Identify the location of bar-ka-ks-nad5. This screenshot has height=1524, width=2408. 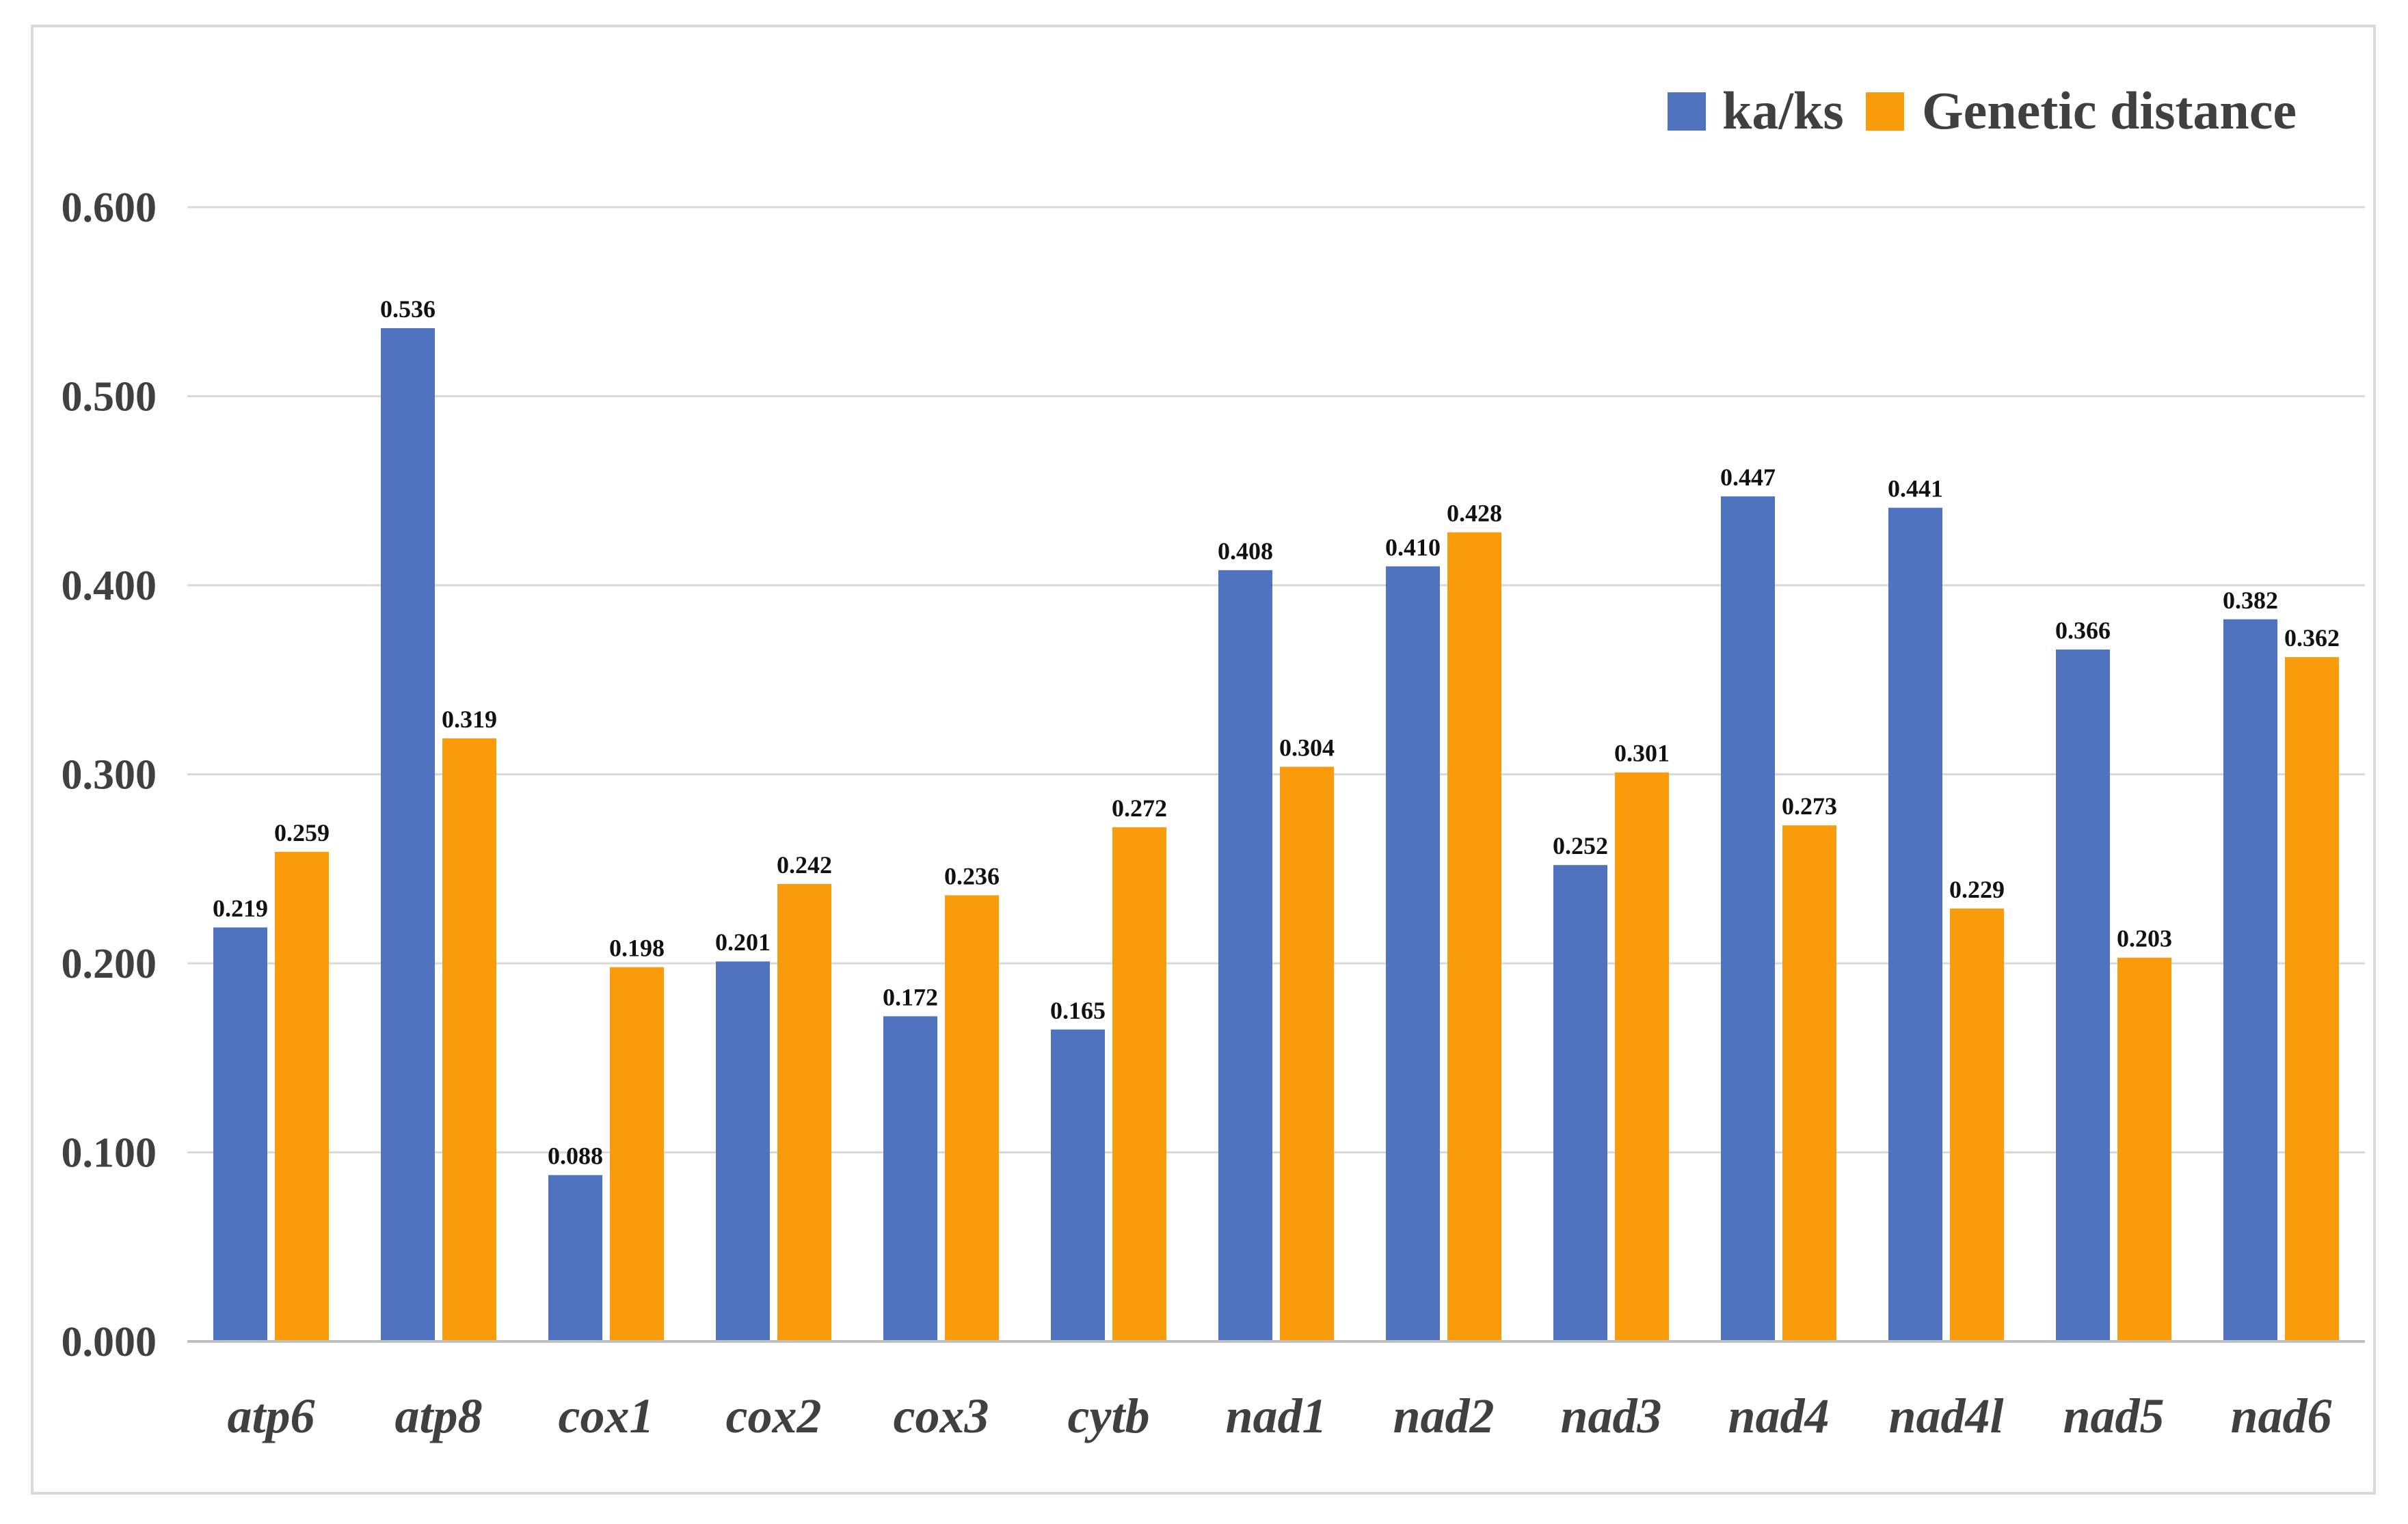
(2083, 995).